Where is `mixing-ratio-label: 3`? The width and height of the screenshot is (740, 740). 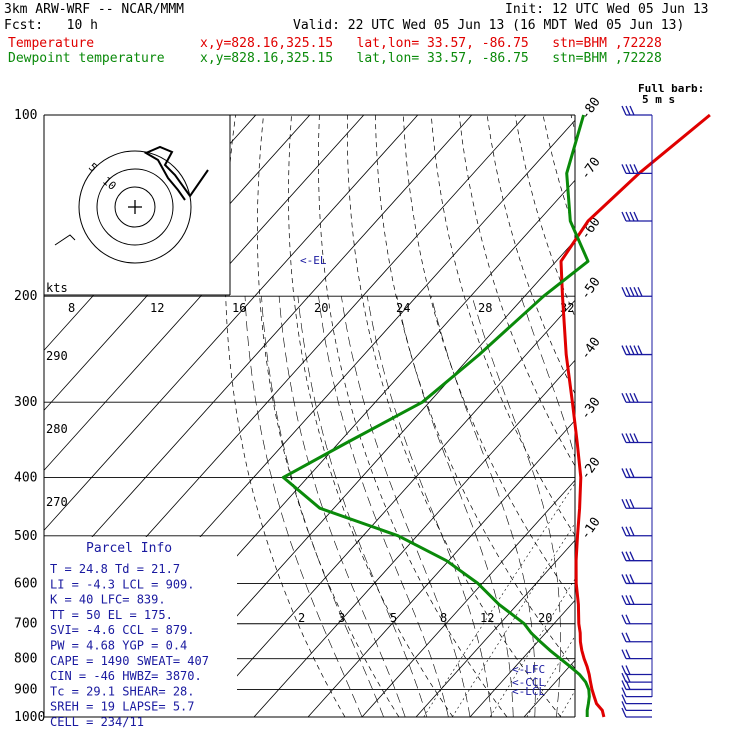 mixing-ratio-label: 3 is located at coordinates (341, 618).